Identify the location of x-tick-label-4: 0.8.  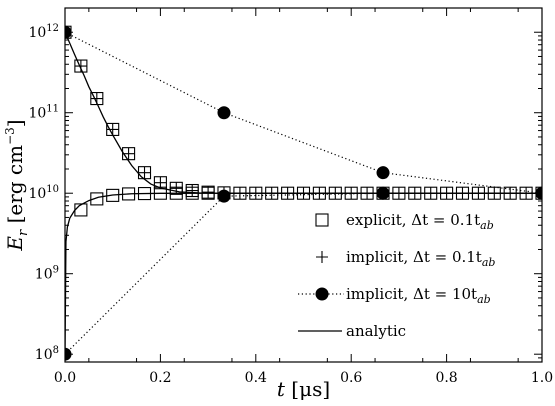
(446, 378).